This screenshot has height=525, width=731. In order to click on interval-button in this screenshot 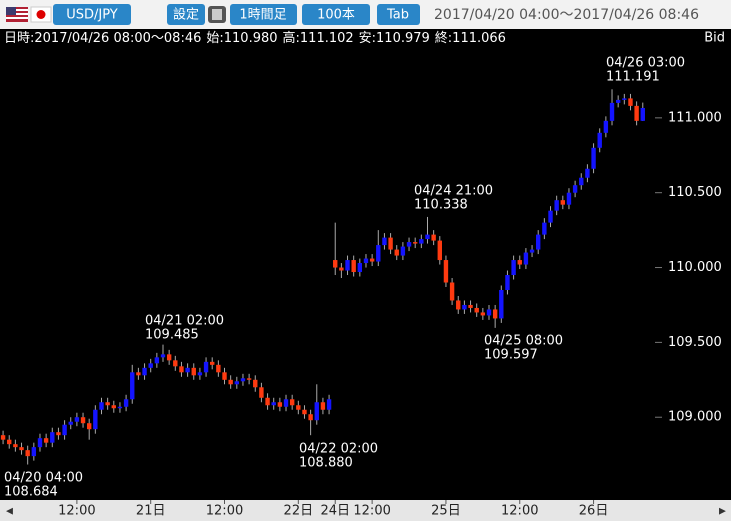, I will do `click(263, 14)`.